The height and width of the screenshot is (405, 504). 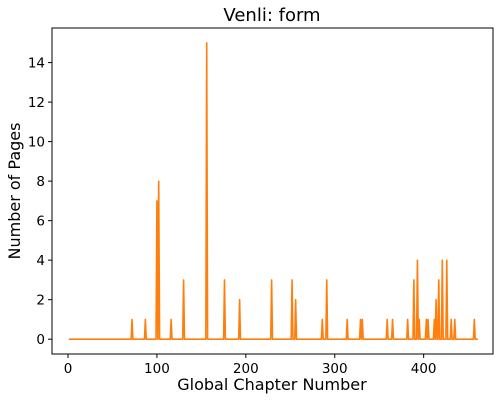 What do you see at coordinates (14, 191) in the screenshot?
I see `y-axis-label: Number of Pages` at bounding box center [14, 191].